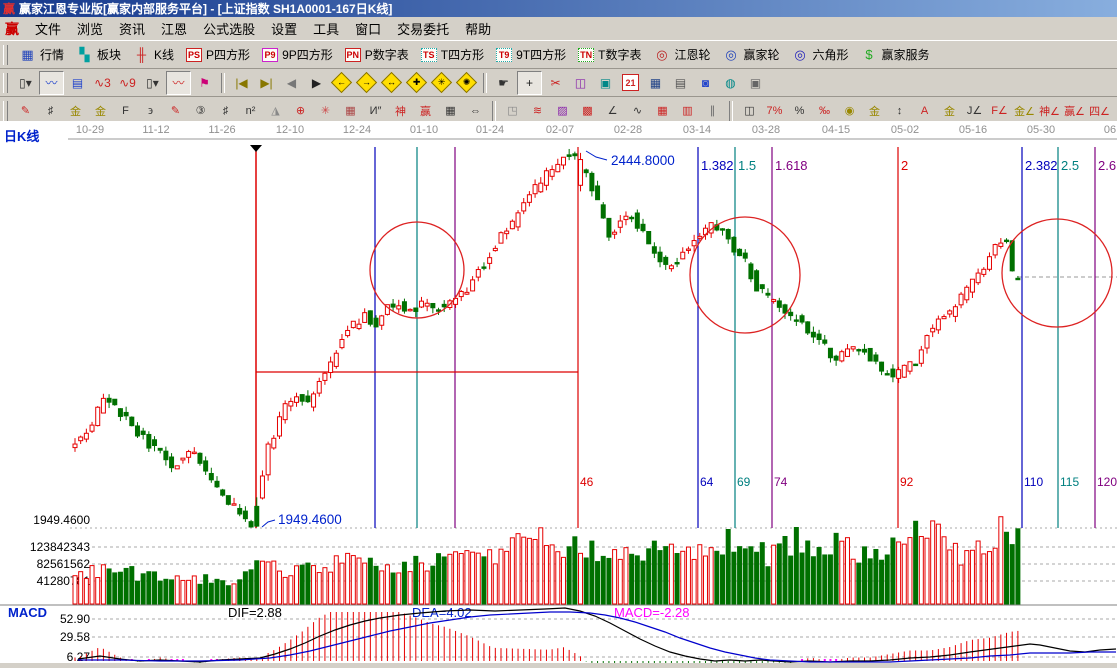 This screenshot has height=668, width=1117. Describe the element at coordinates (284, 29) in the screenshot. I see `menu-设置: 设置` at that location.